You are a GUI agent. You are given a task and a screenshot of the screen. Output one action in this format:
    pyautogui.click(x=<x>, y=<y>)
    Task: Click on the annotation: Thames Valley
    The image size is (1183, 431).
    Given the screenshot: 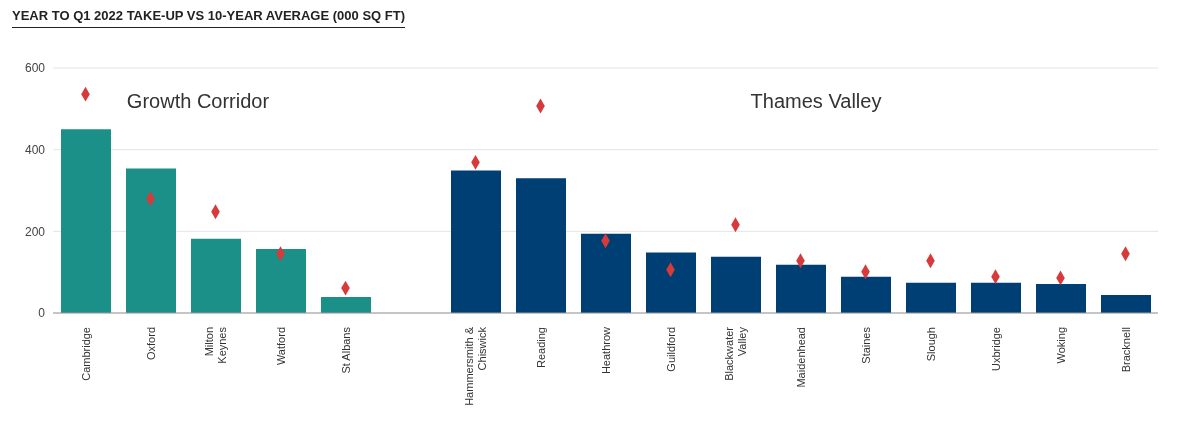 What is the action you would take?
    pyautogui.click(x=816, y=101)
    